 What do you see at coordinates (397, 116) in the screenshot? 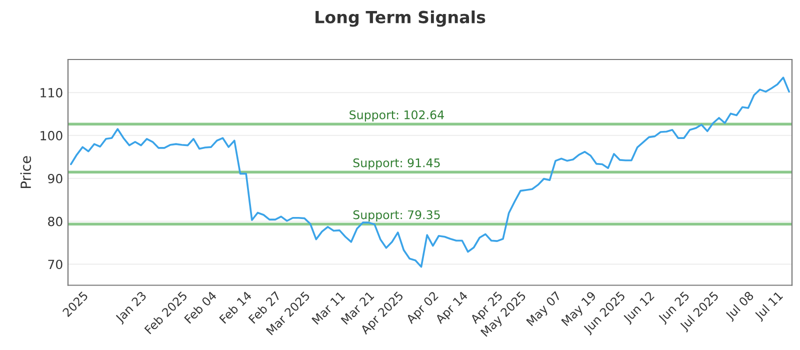
I see `ref-line-label: Support: 102.64` at bounding box center [397, 116].